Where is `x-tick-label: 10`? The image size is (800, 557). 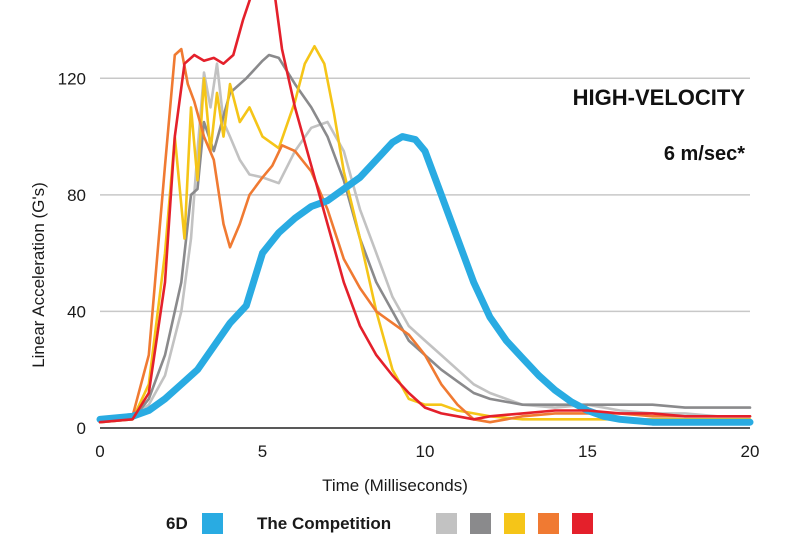 x-tick-label: 10 is located at coordinates (425, 451).